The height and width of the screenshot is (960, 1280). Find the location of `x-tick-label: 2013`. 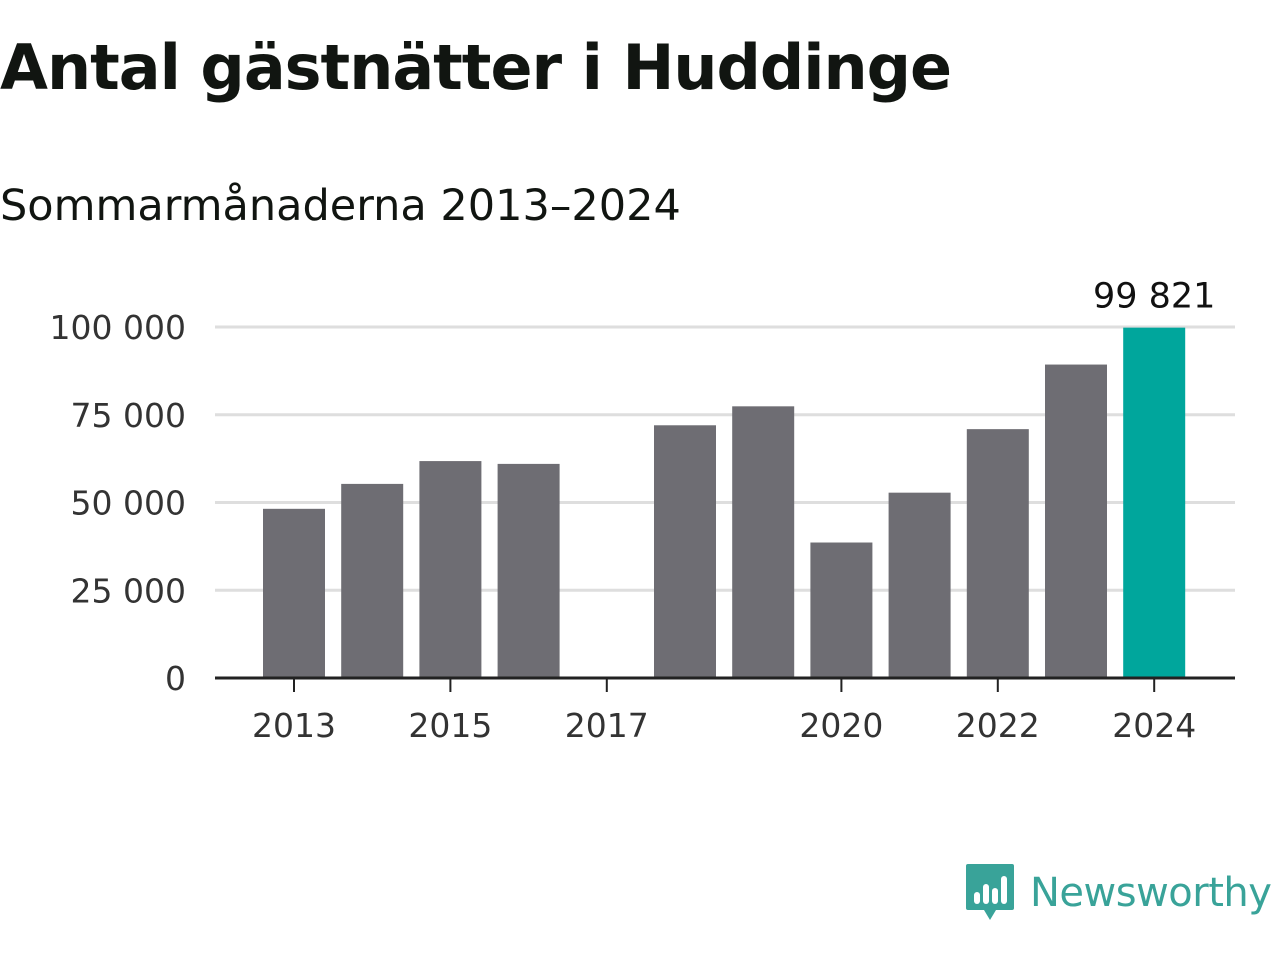

x-tick-label: 2013 is located at coordinates (294, 725).